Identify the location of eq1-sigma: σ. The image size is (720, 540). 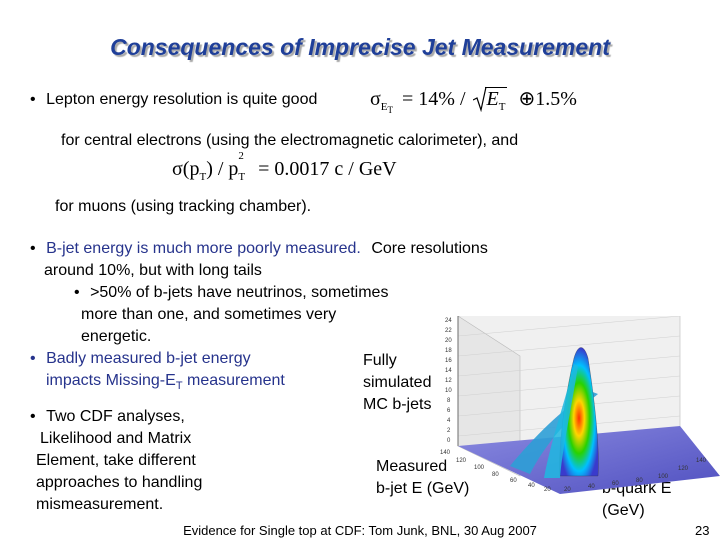
(375, 99).